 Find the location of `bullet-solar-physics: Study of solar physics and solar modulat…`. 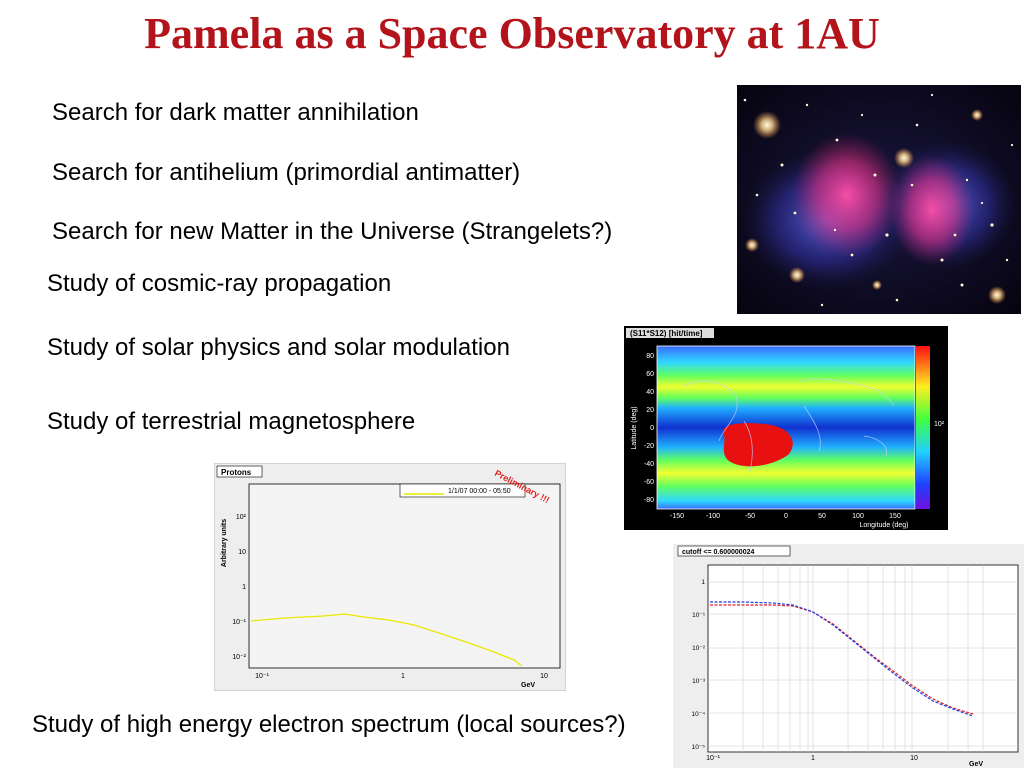

bullet-solar-physics: Study of solar physics and solar modulat… is located at coordinates (278, 347).